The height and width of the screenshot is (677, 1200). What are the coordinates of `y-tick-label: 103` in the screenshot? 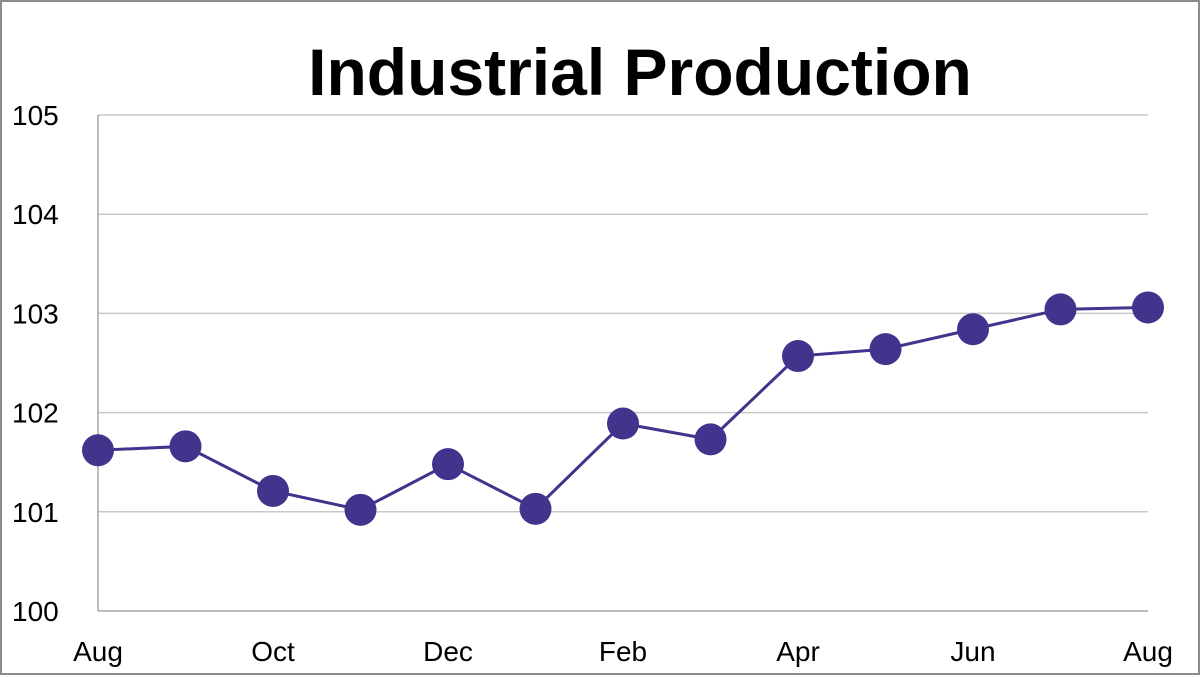 It's located at (35, 313).